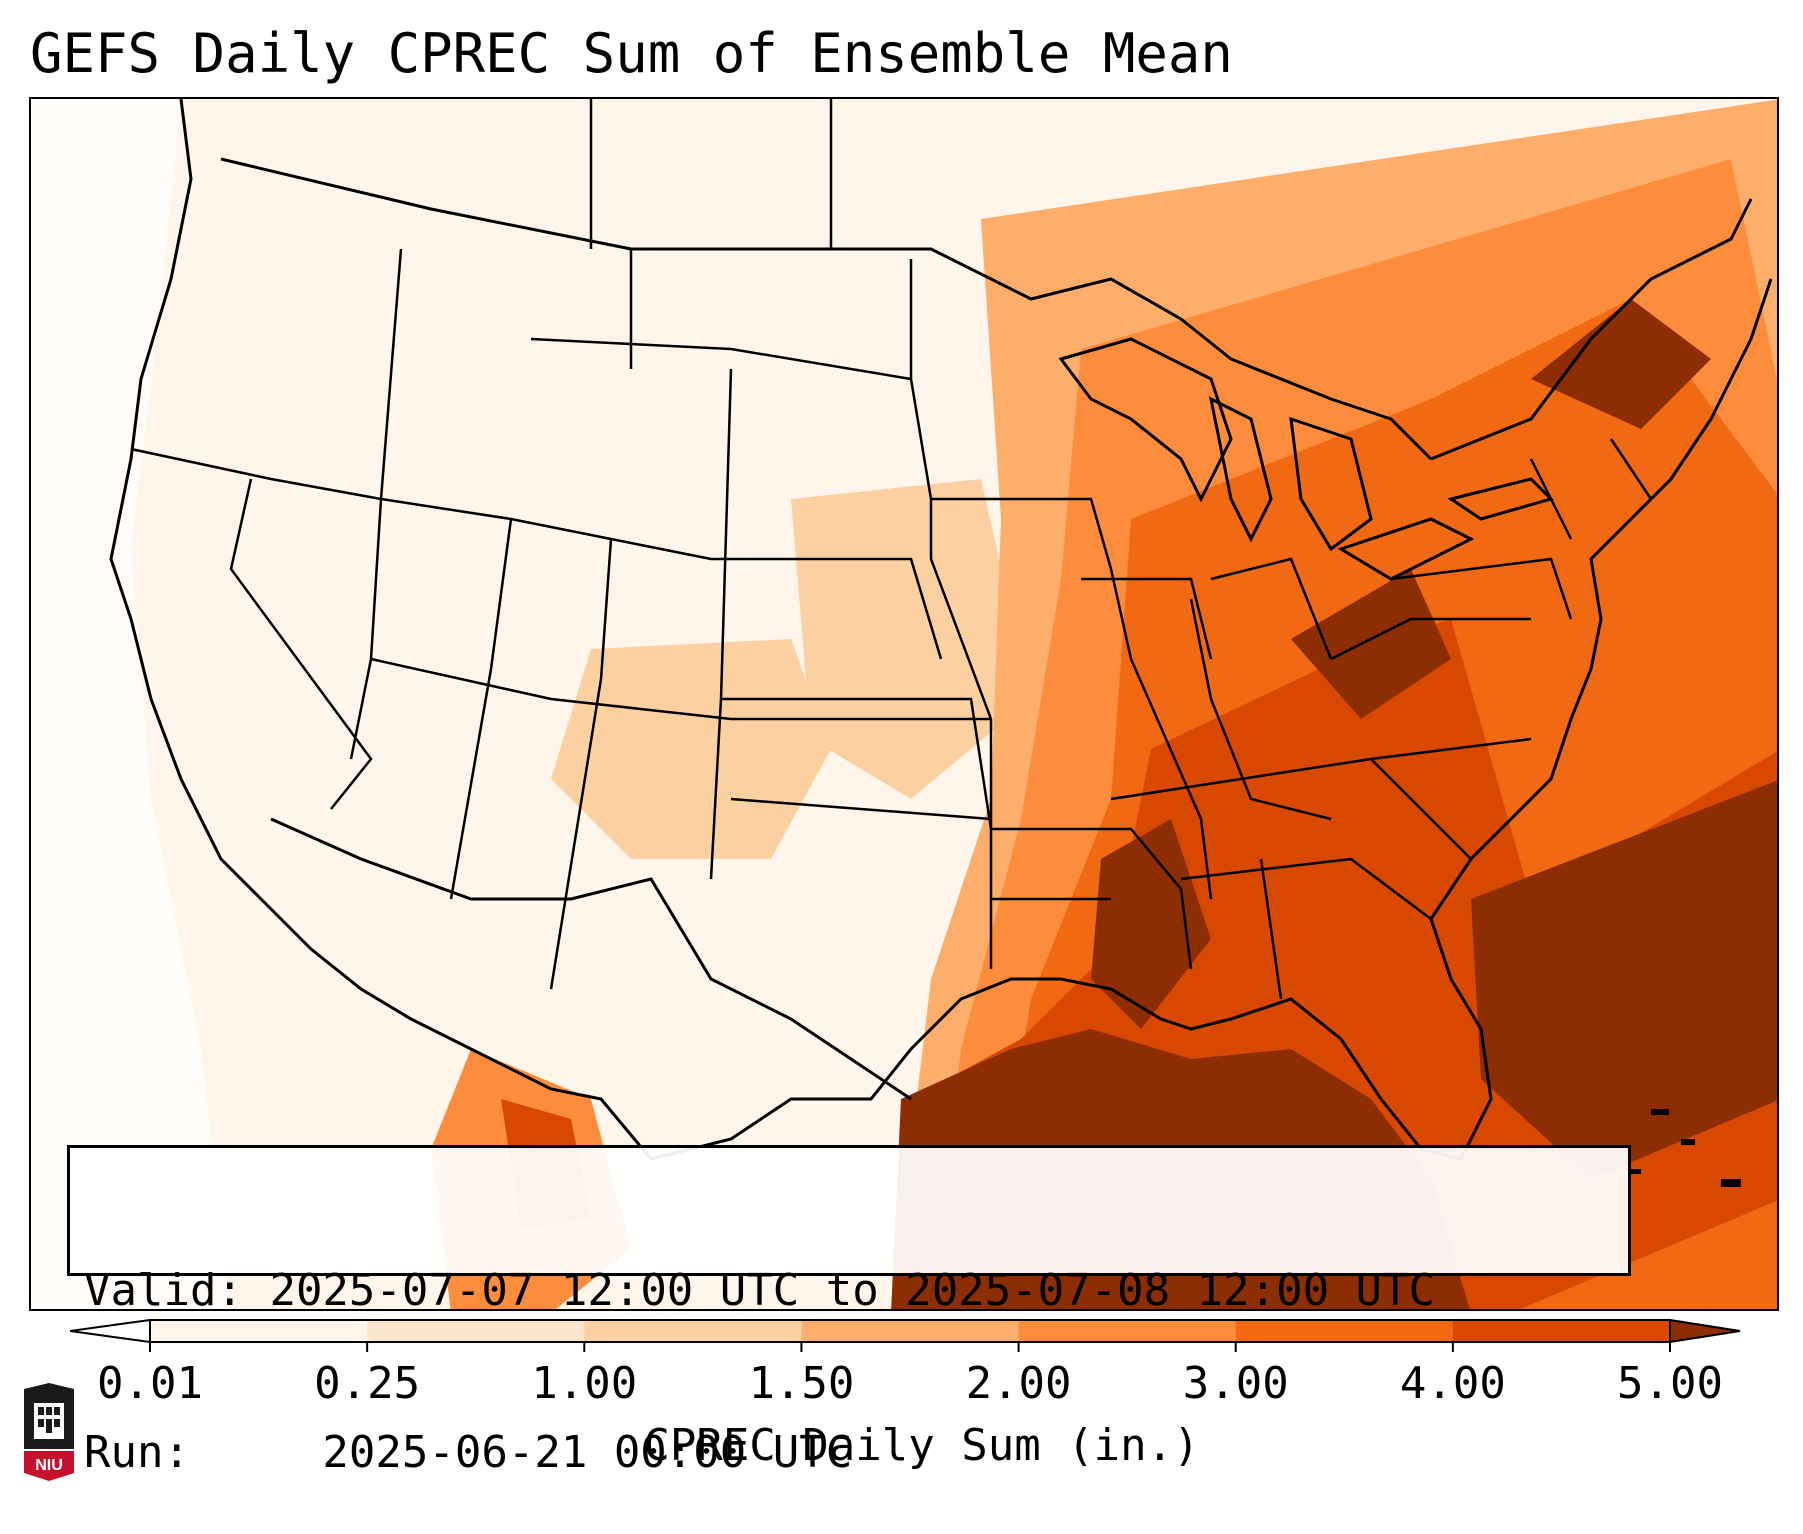 The image size is (1803, 1534). I want to click on precip-ohio-valley-max, so click(1371, 644).